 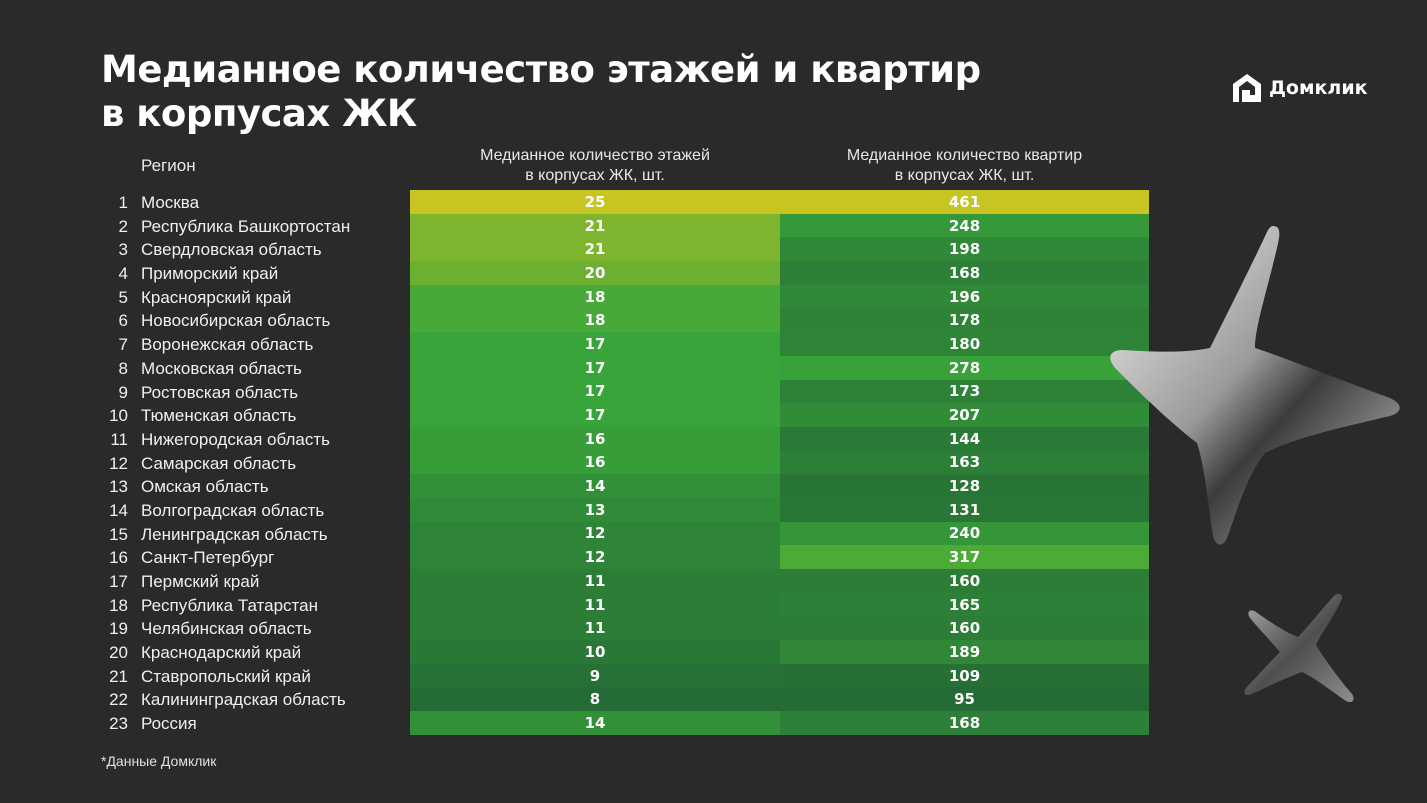 What do you see at coordinates (580, 604) in the screenshot?
I see `table-row: 18 Республика Татарстан 11 165` at bounding box center [580, 604].